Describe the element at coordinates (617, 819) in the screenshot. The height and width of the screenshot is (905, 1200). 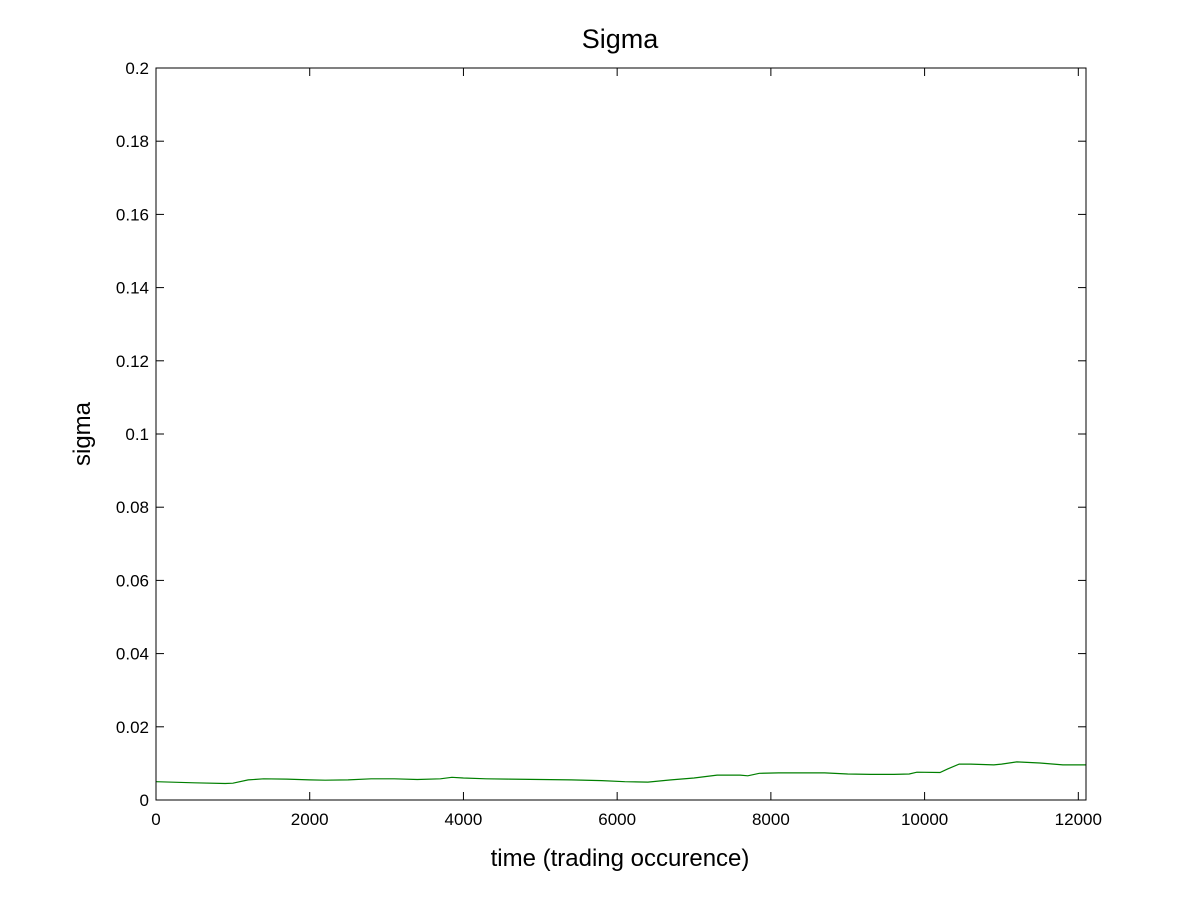
I see `x-tick-label: 6000` at that location.